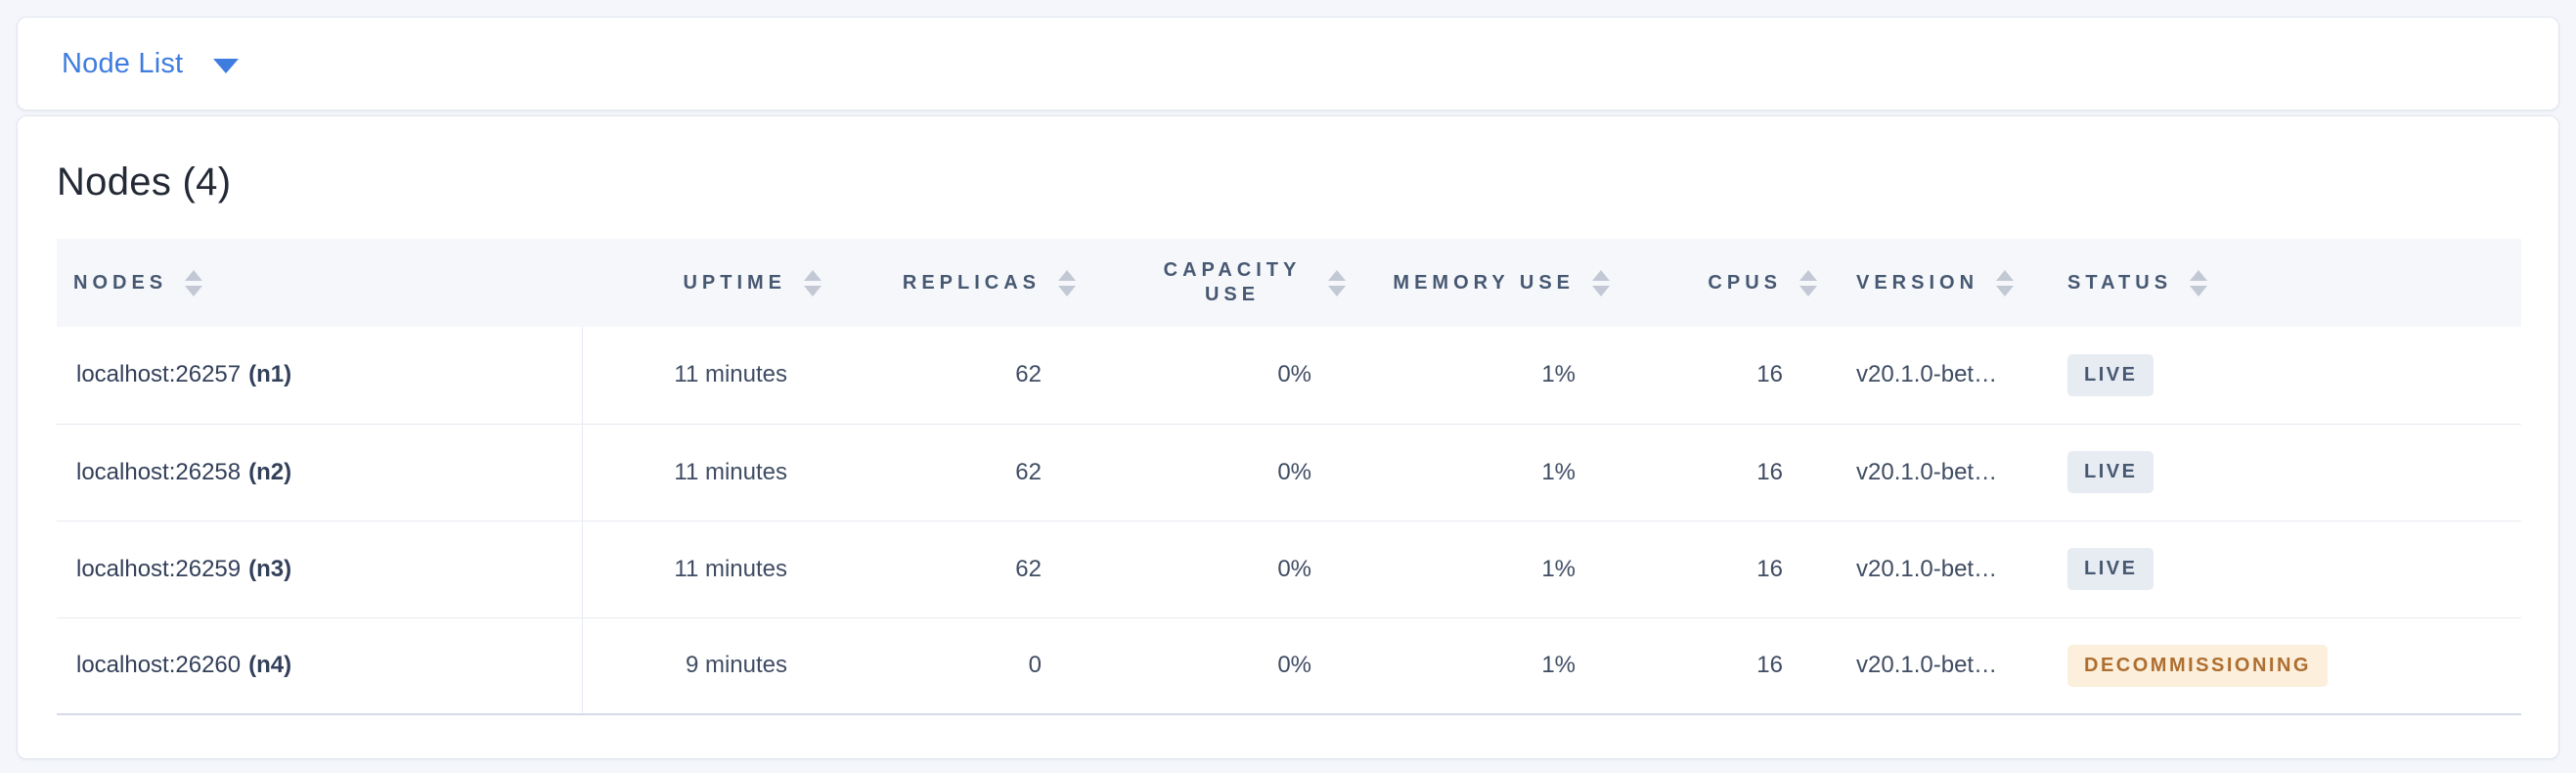 The height and width of the screenshot is (773, 2576). Describe the element at coordinates (1288, 64) in the screenshot. I see `view-selector-card: Node List` at that location.